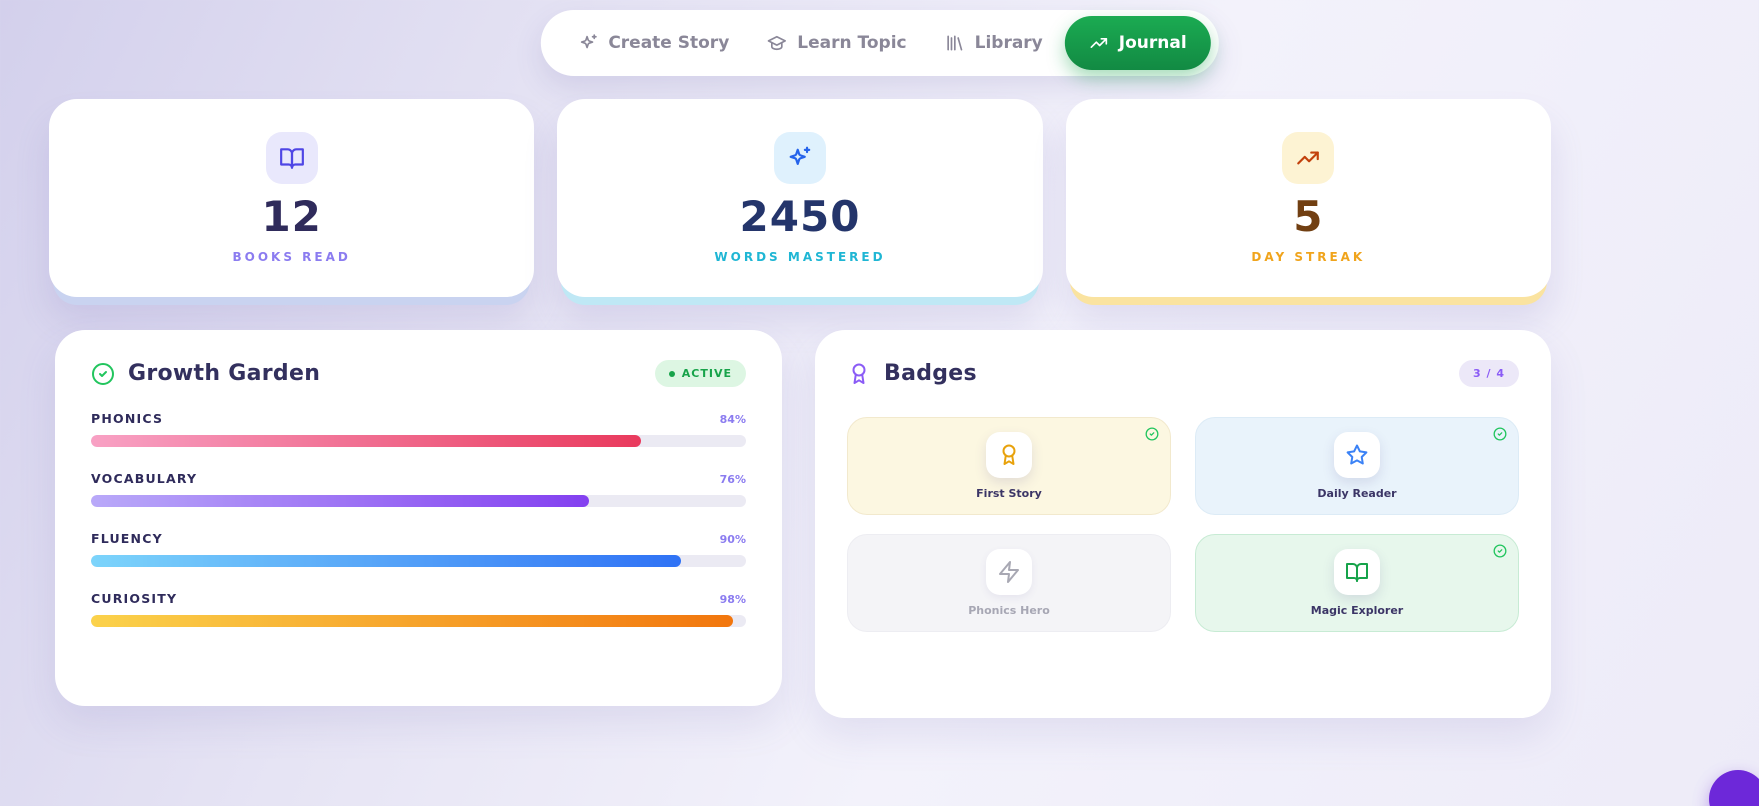 The height and width of the screenshot is (806, 1759). What do you see at coordinates (852, 43) in the screenshot?
I see `nav-learn-topic-label: Learn Topic` at bounding box center [852, 43].